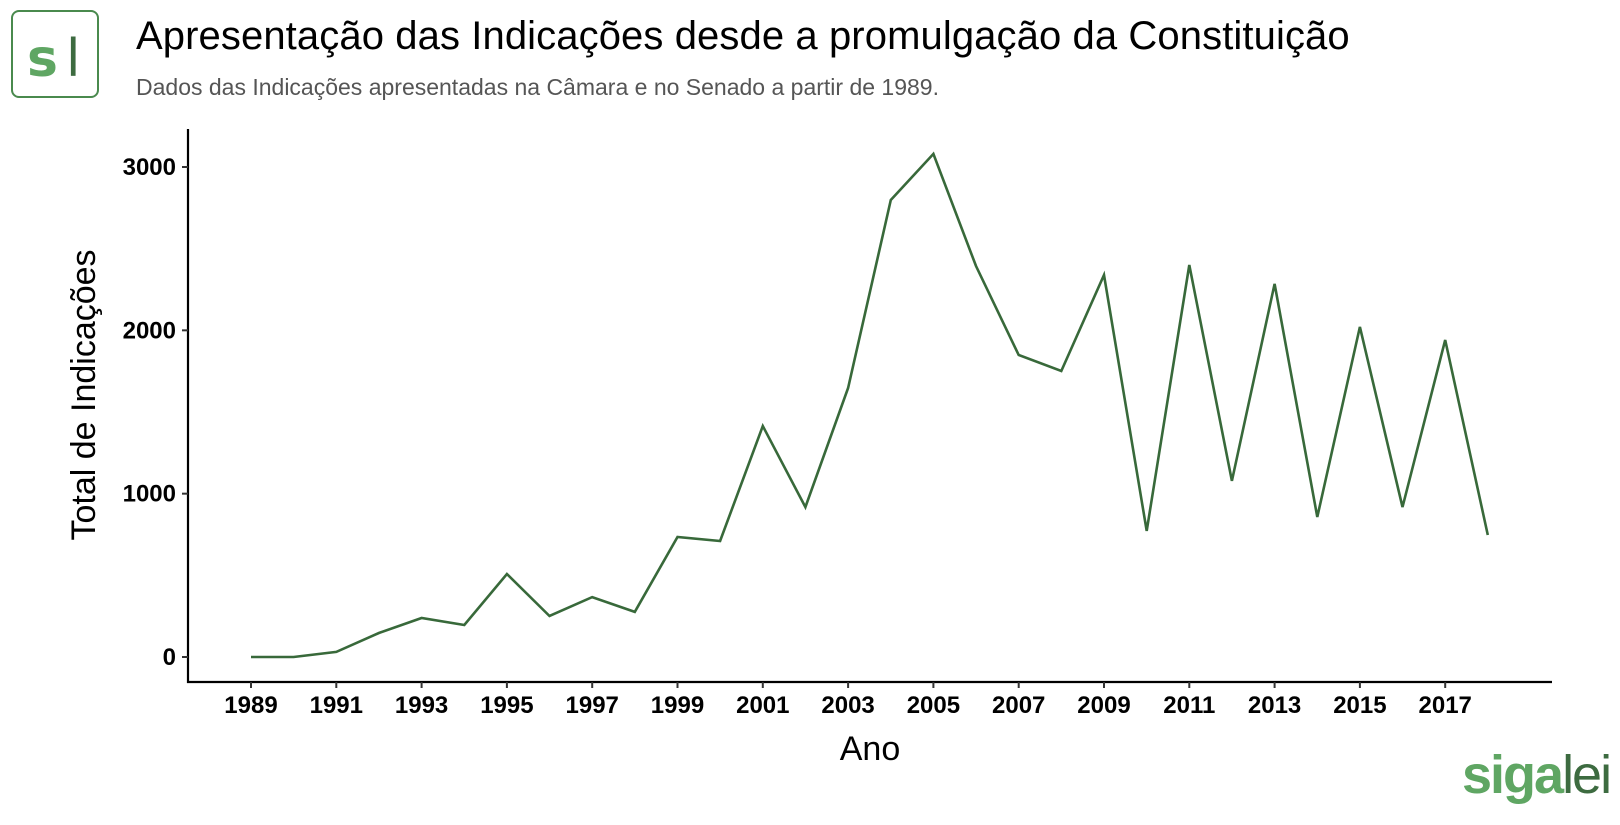 Image resolution: width=1620 pixels, height=825 pixels. What do you see at coordinates (762, 705) in the screenshot?
I see `x-tick-label: 2001` at bounding box center [762, 705].